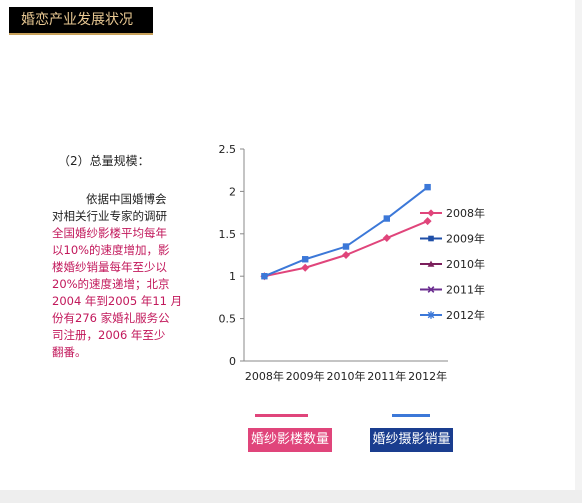 Image resolution: width=582 pixels, height=503 pixels. Describe the element at coordinates (346, 376) in the screenshot. I see `x-tick-label: 2010年` at that location.